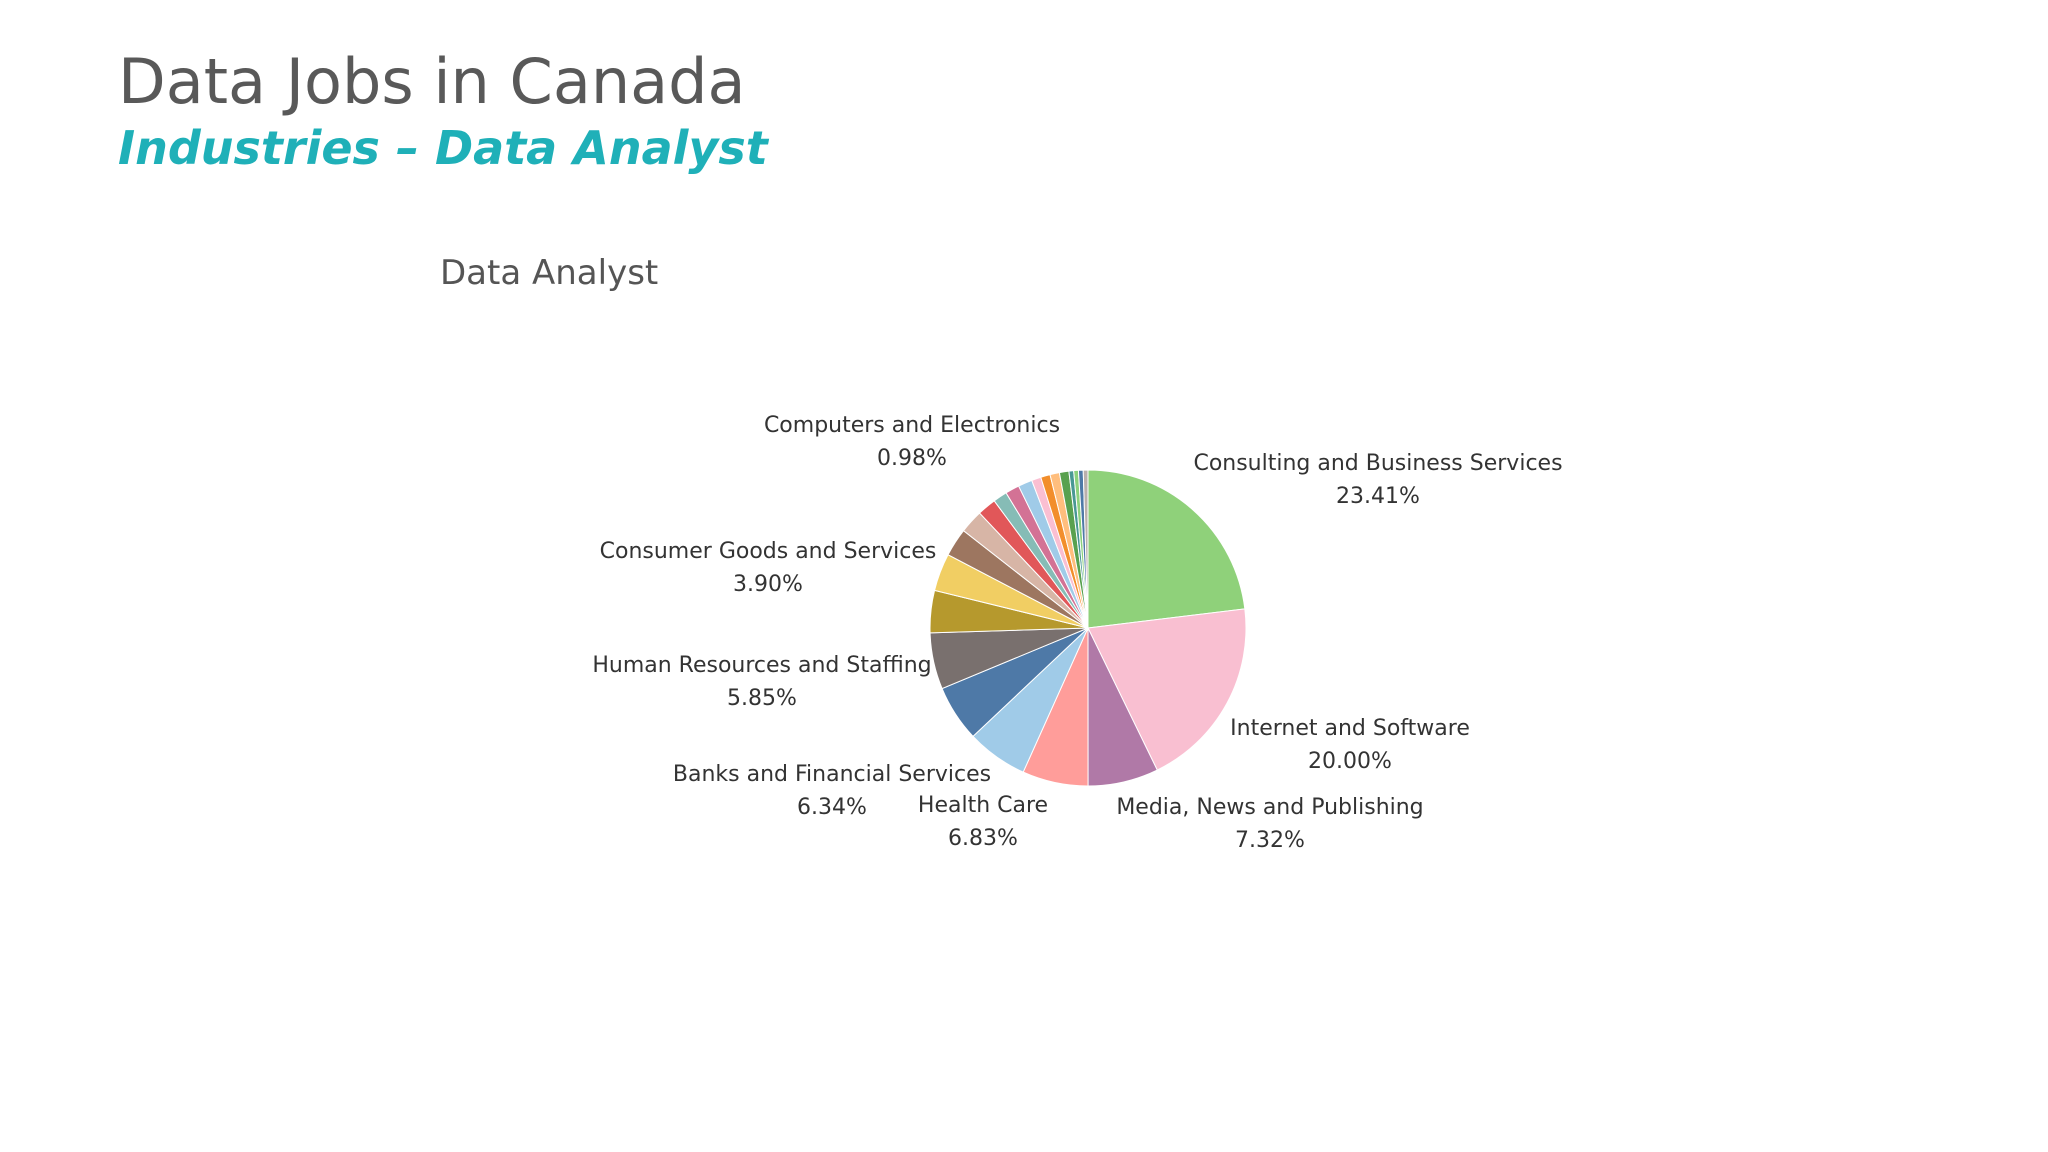  I want to click on slice-value-label: 0.98%, so click(912, 458).